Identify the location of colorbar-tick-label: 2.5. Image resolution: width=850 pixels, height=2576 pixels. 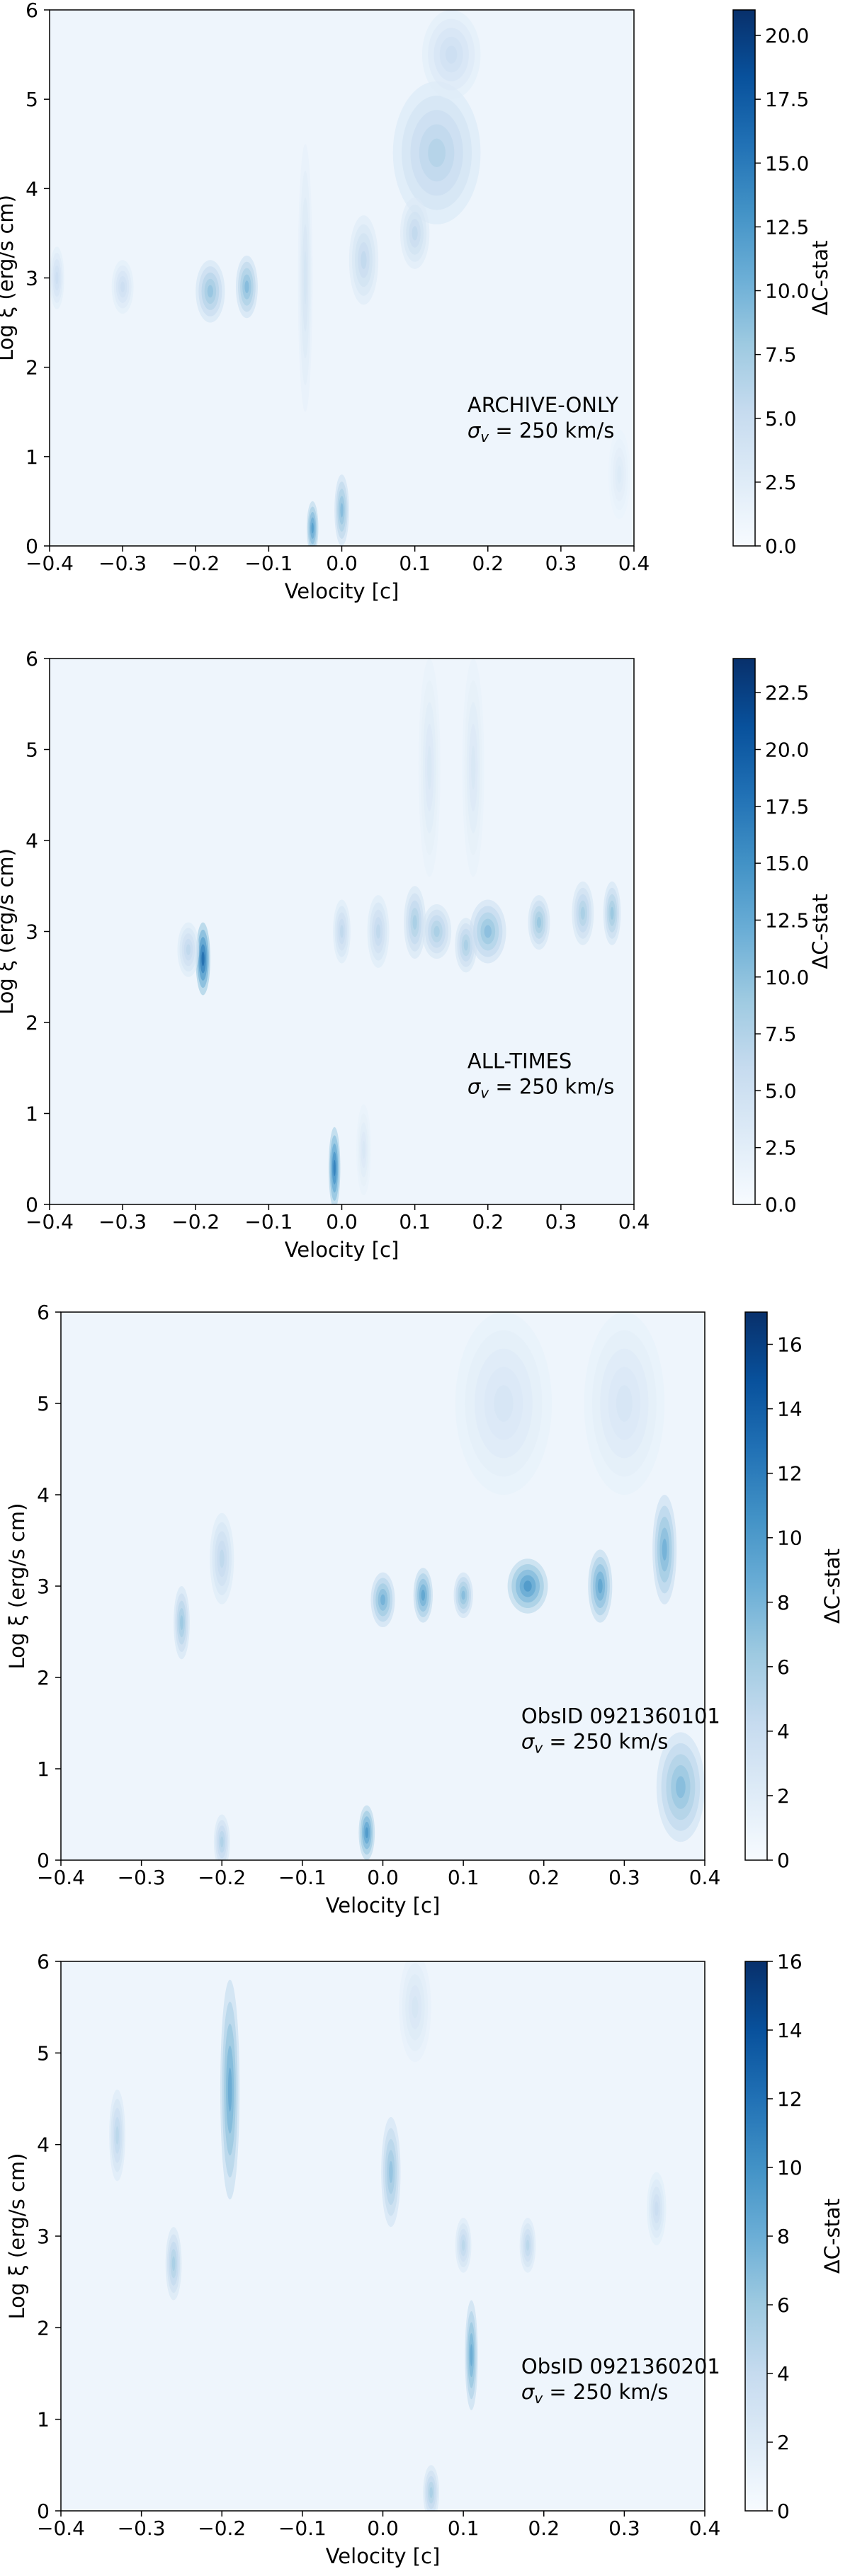
(781, 482).